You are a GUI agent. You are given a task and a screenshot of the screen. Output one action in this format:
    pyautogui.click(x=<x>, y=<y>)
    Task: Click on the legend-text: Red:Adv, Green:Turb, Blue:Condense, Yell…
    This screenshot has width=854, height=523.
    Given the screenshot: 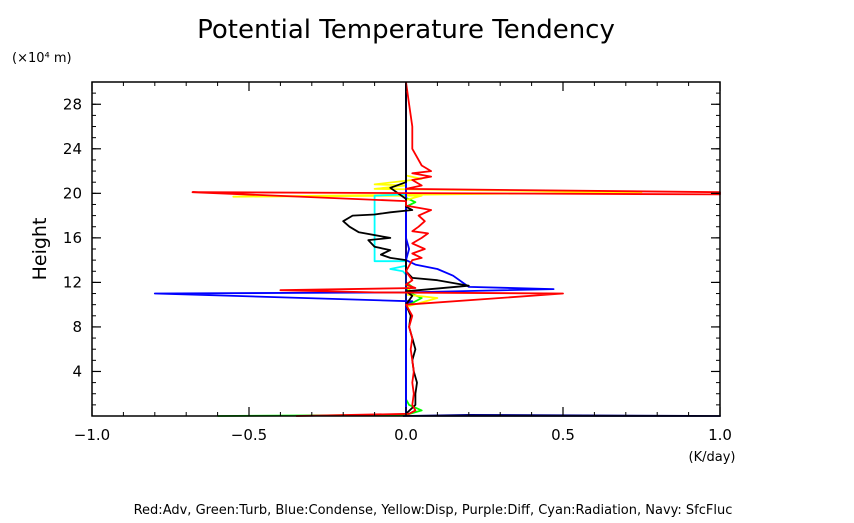 What is the action you would take?
    pyautogui.click(x=433, y=510)
    